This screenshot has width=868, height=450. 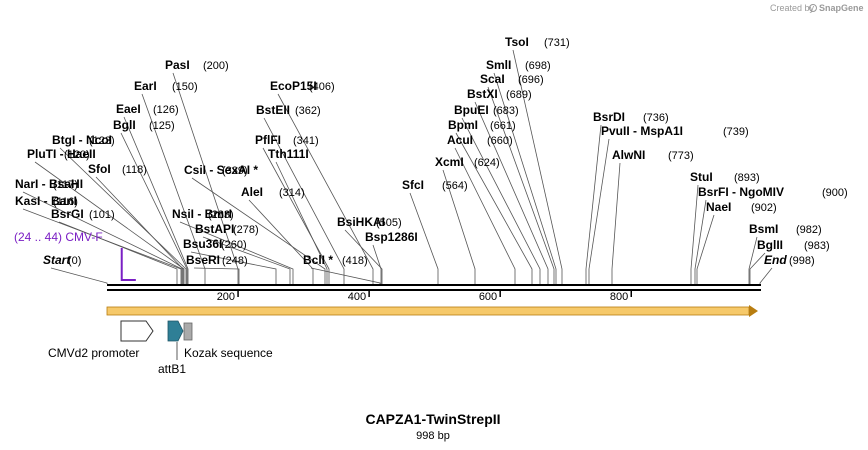 What do you see at coordinates (500, 141) in the screenshot?
I see `site-position-acui: (660)` at bounding box center [500, 141].